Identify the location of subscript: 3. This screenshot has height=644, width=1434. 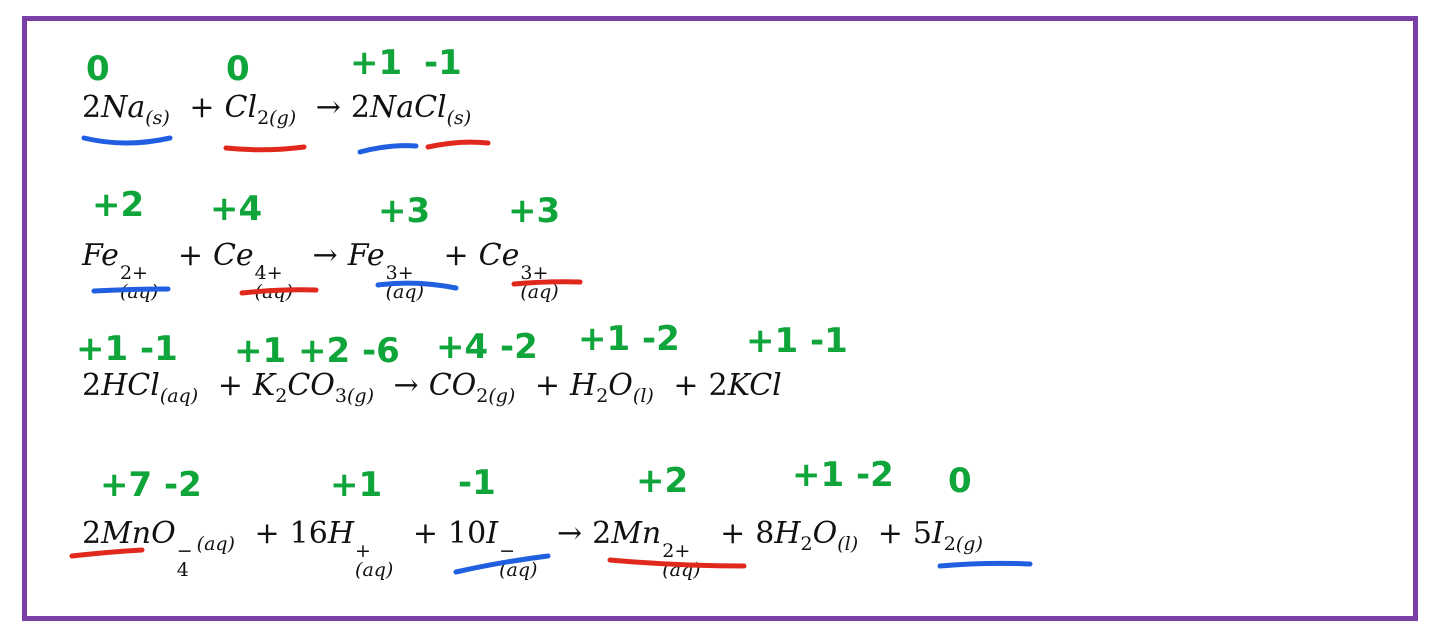
(340, 396).